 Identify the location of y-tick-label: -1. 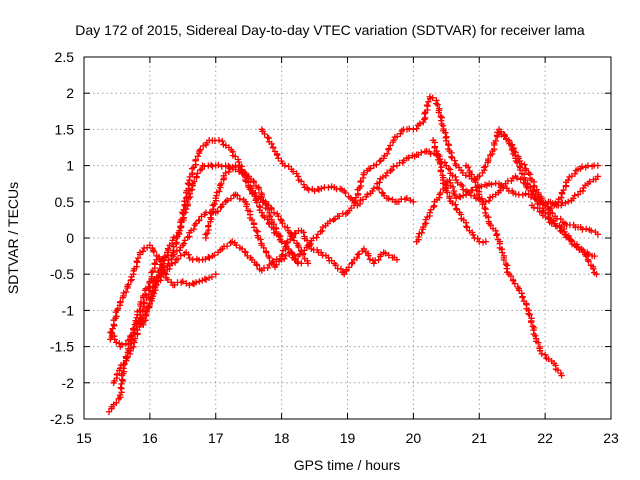
(68, 310).